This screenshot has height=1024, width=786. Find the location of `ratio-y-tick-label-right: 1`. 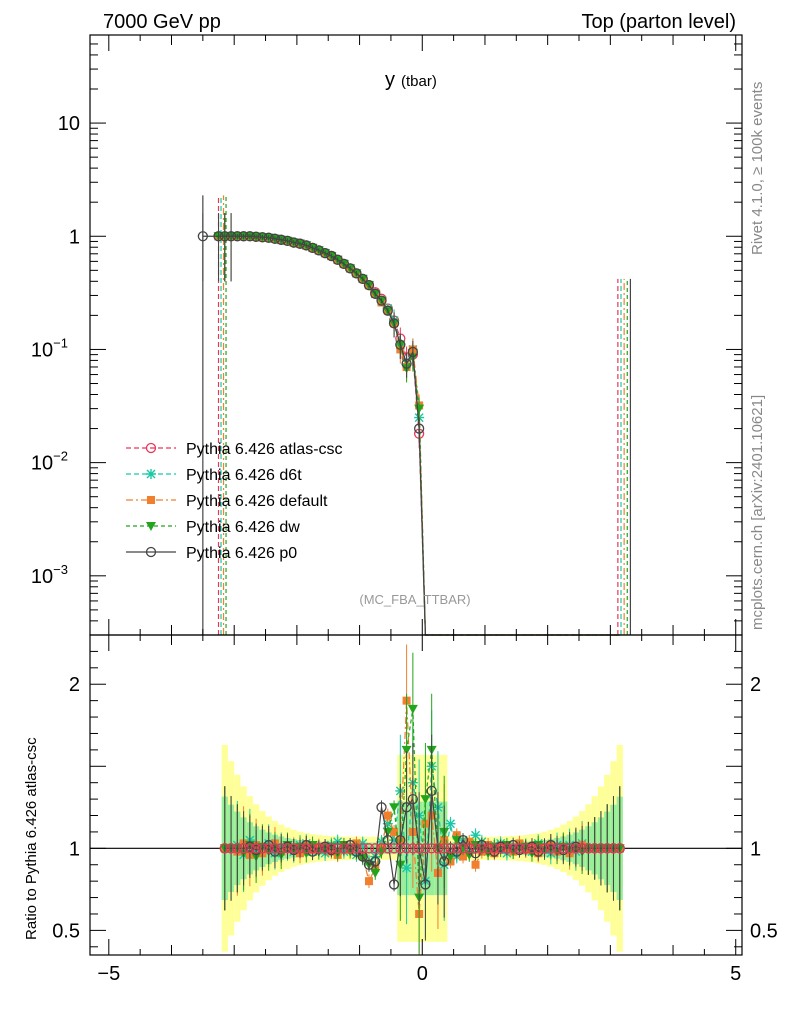

ratio-y-tick-label-right: 1 is located at coordinates (755, 849).